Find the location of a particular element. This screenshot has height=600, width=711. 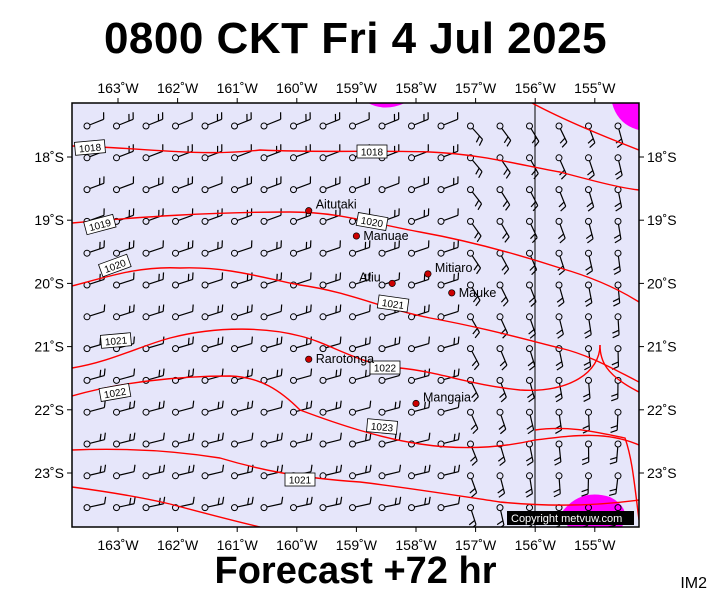

island-label: Mauke is located at coordinates (478, 293).